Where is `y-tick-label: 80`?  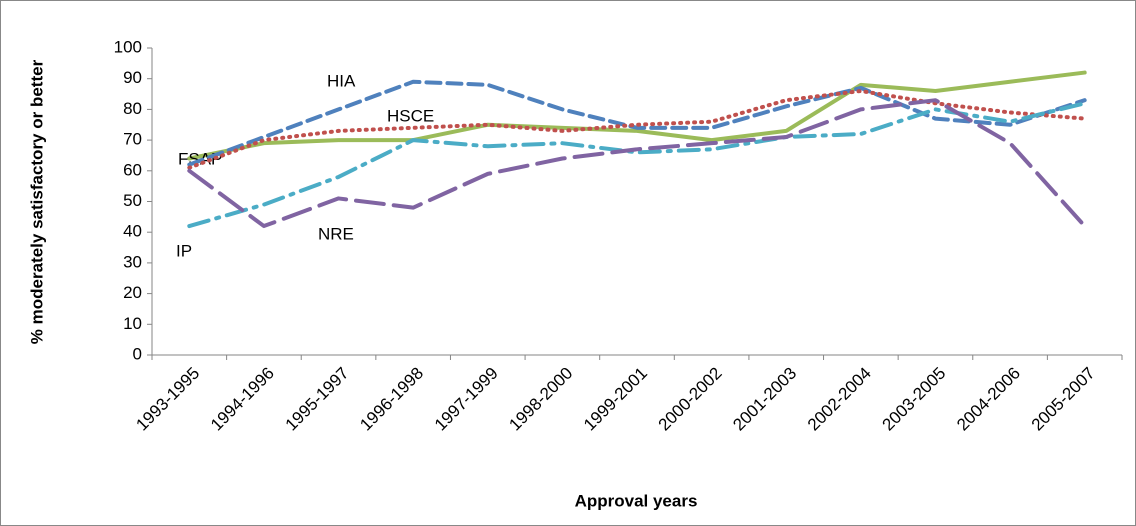
y-tick-label: 80 is located at coordinates (132, 108).